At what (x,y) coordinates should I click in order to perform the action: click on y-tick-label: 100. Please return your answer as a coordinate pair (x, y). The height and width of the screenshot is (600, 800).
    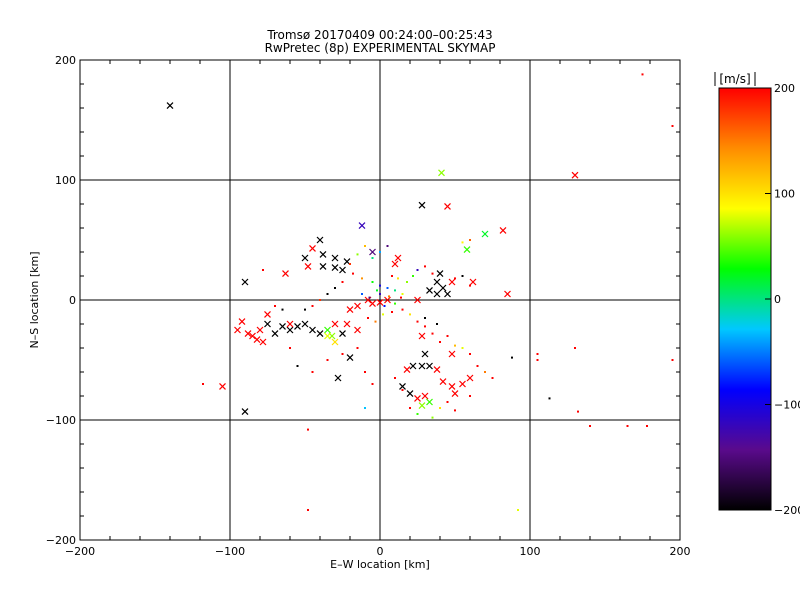
    Looking at the image, I should click on (65, 180).